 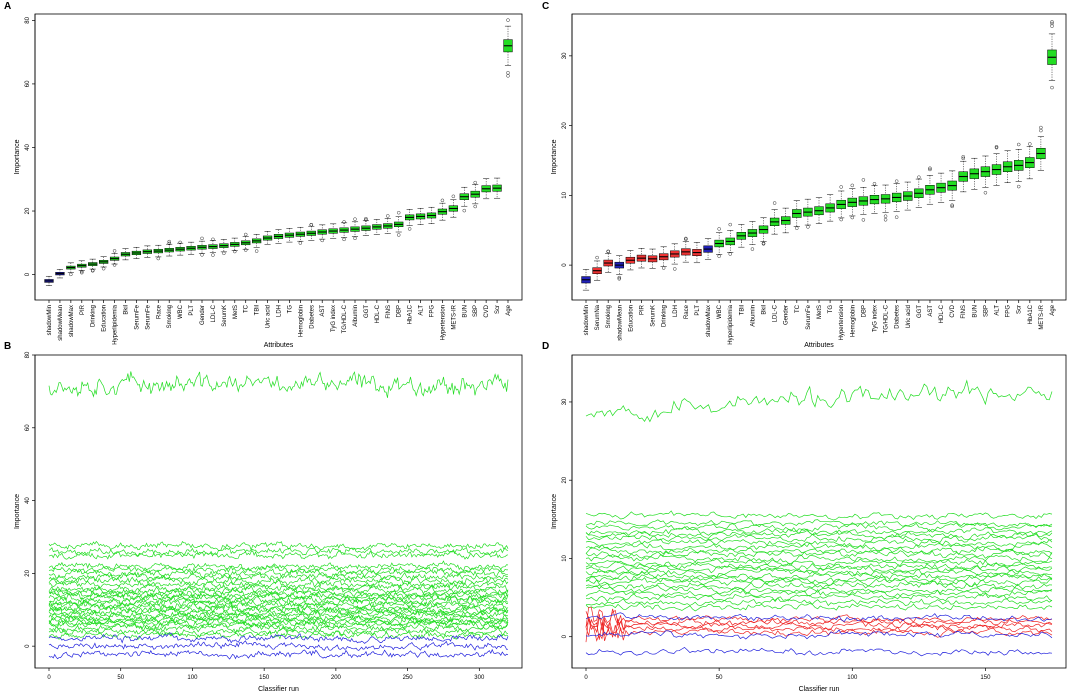 What do you see at coordinates (819, 689) in the screenshot?
I see `x-axis-label: Classifier run` at bounding box center [819, 689].